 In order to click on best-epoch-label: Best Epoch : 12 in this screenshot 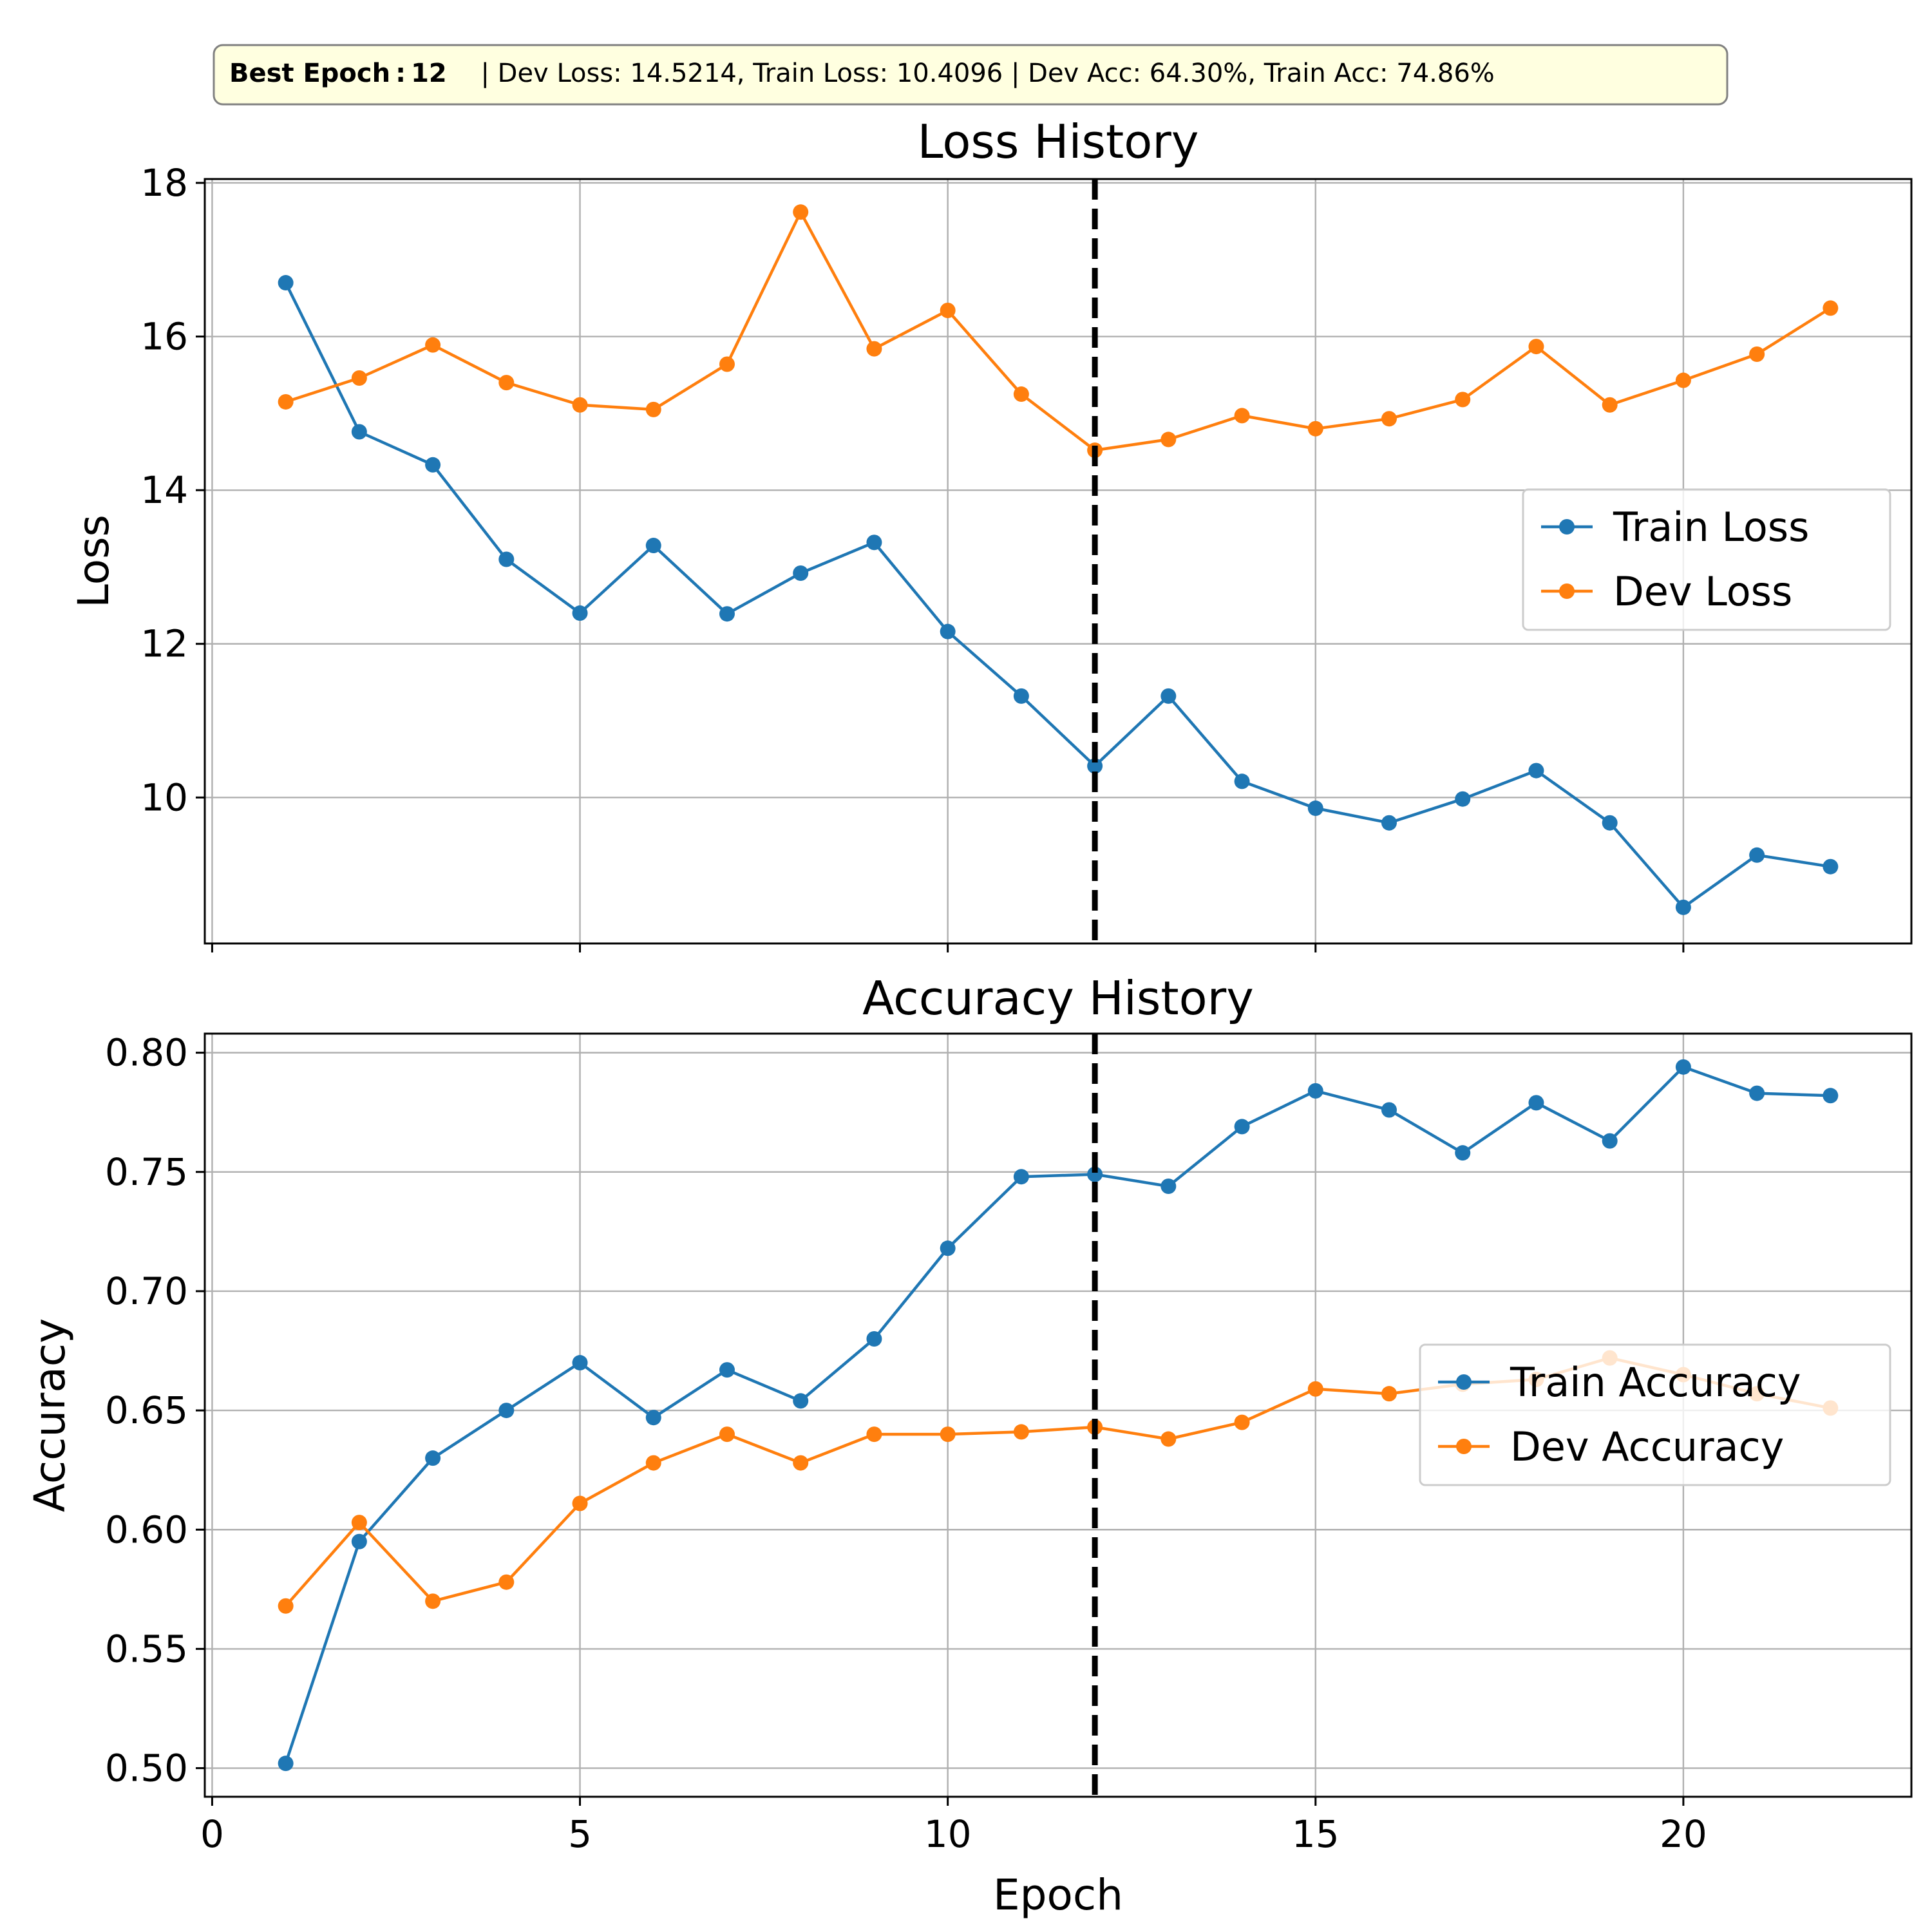, I will do `click(338, 73)`.